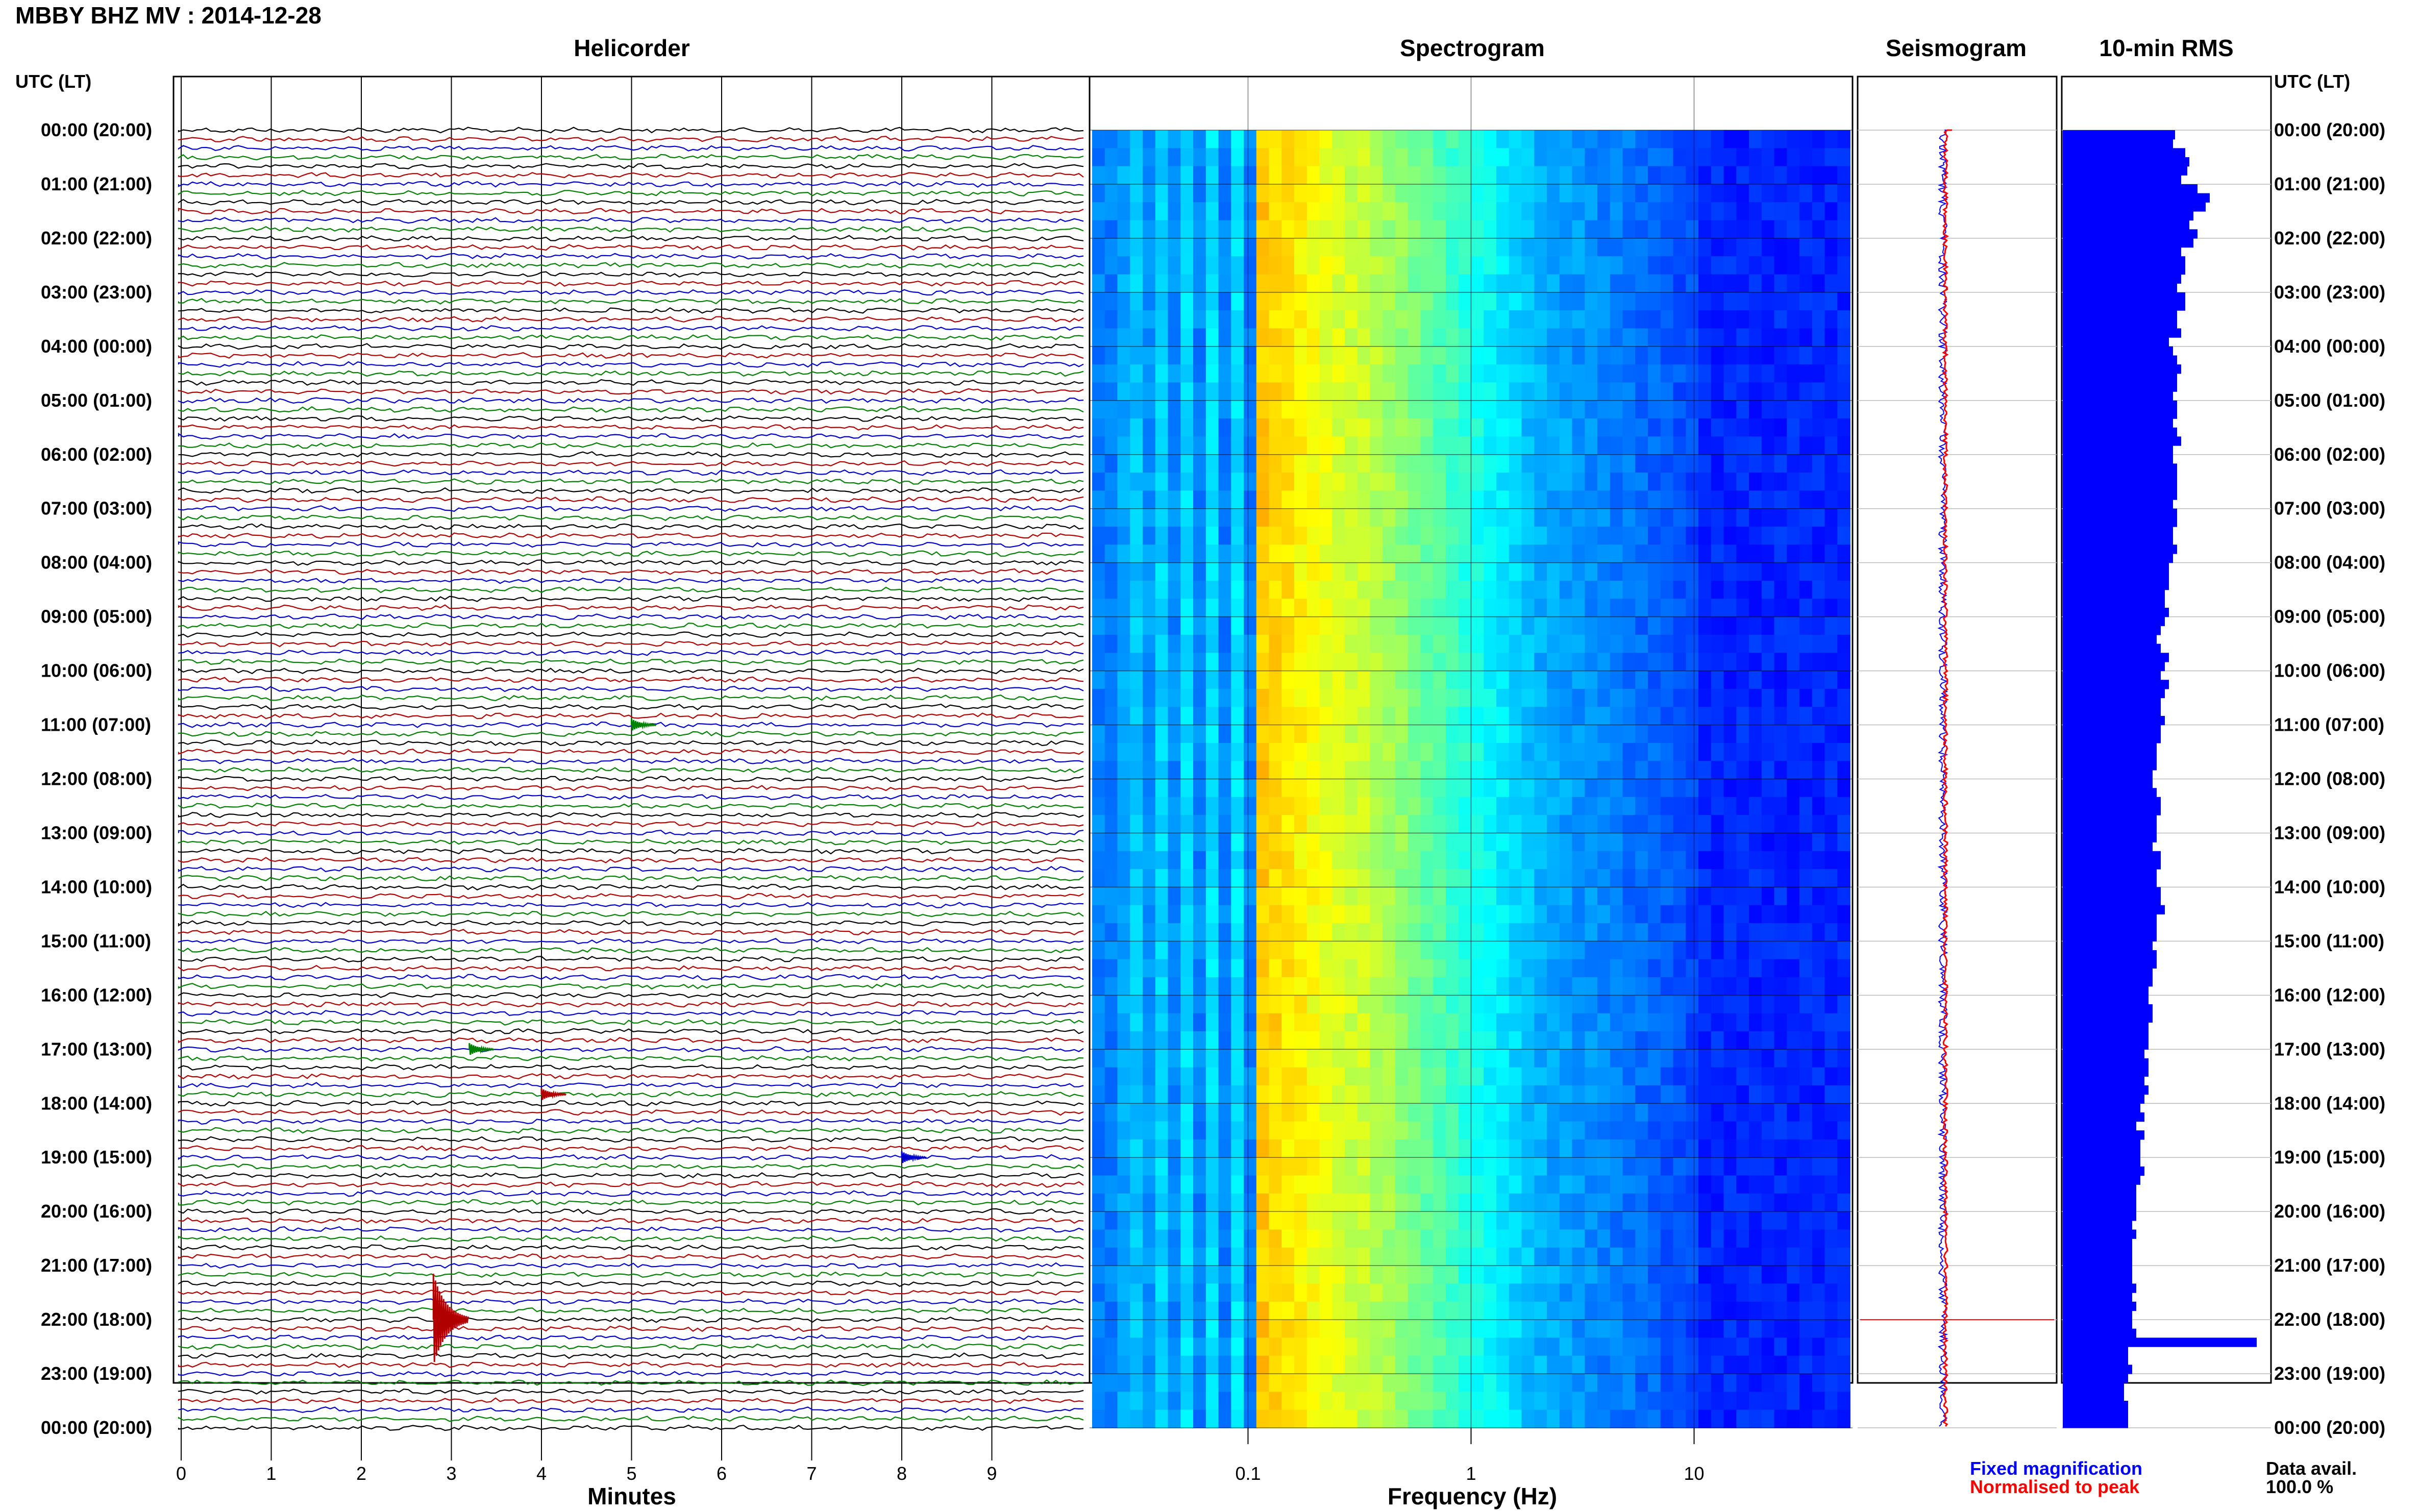 The height and width of the screenshot is (1512, 2419). Describe the element at coordinates (631, 436) in the screenshot. I see `helicorder-trace` at that location.